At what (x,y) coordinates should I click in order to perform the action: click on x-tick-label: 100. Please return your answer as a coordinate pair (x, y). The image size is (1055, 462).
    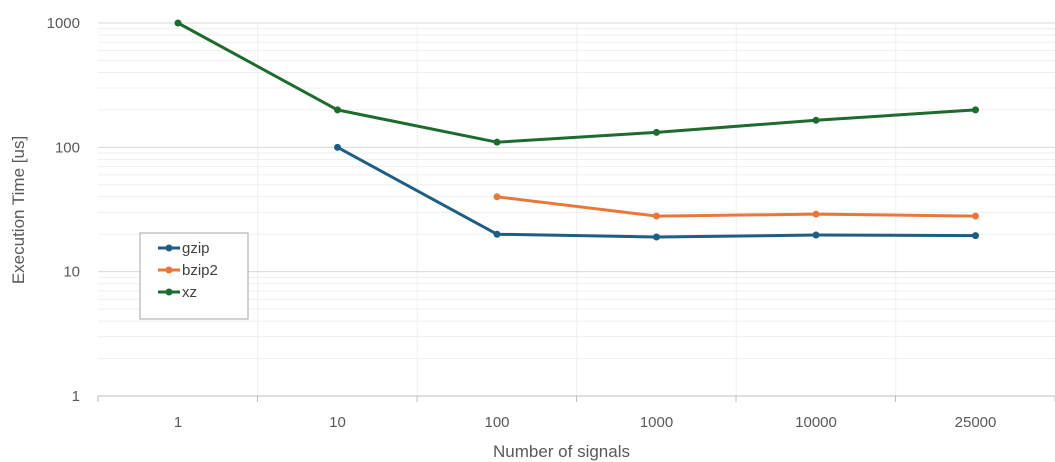
    Looking at the image, I should click on (496, 422).